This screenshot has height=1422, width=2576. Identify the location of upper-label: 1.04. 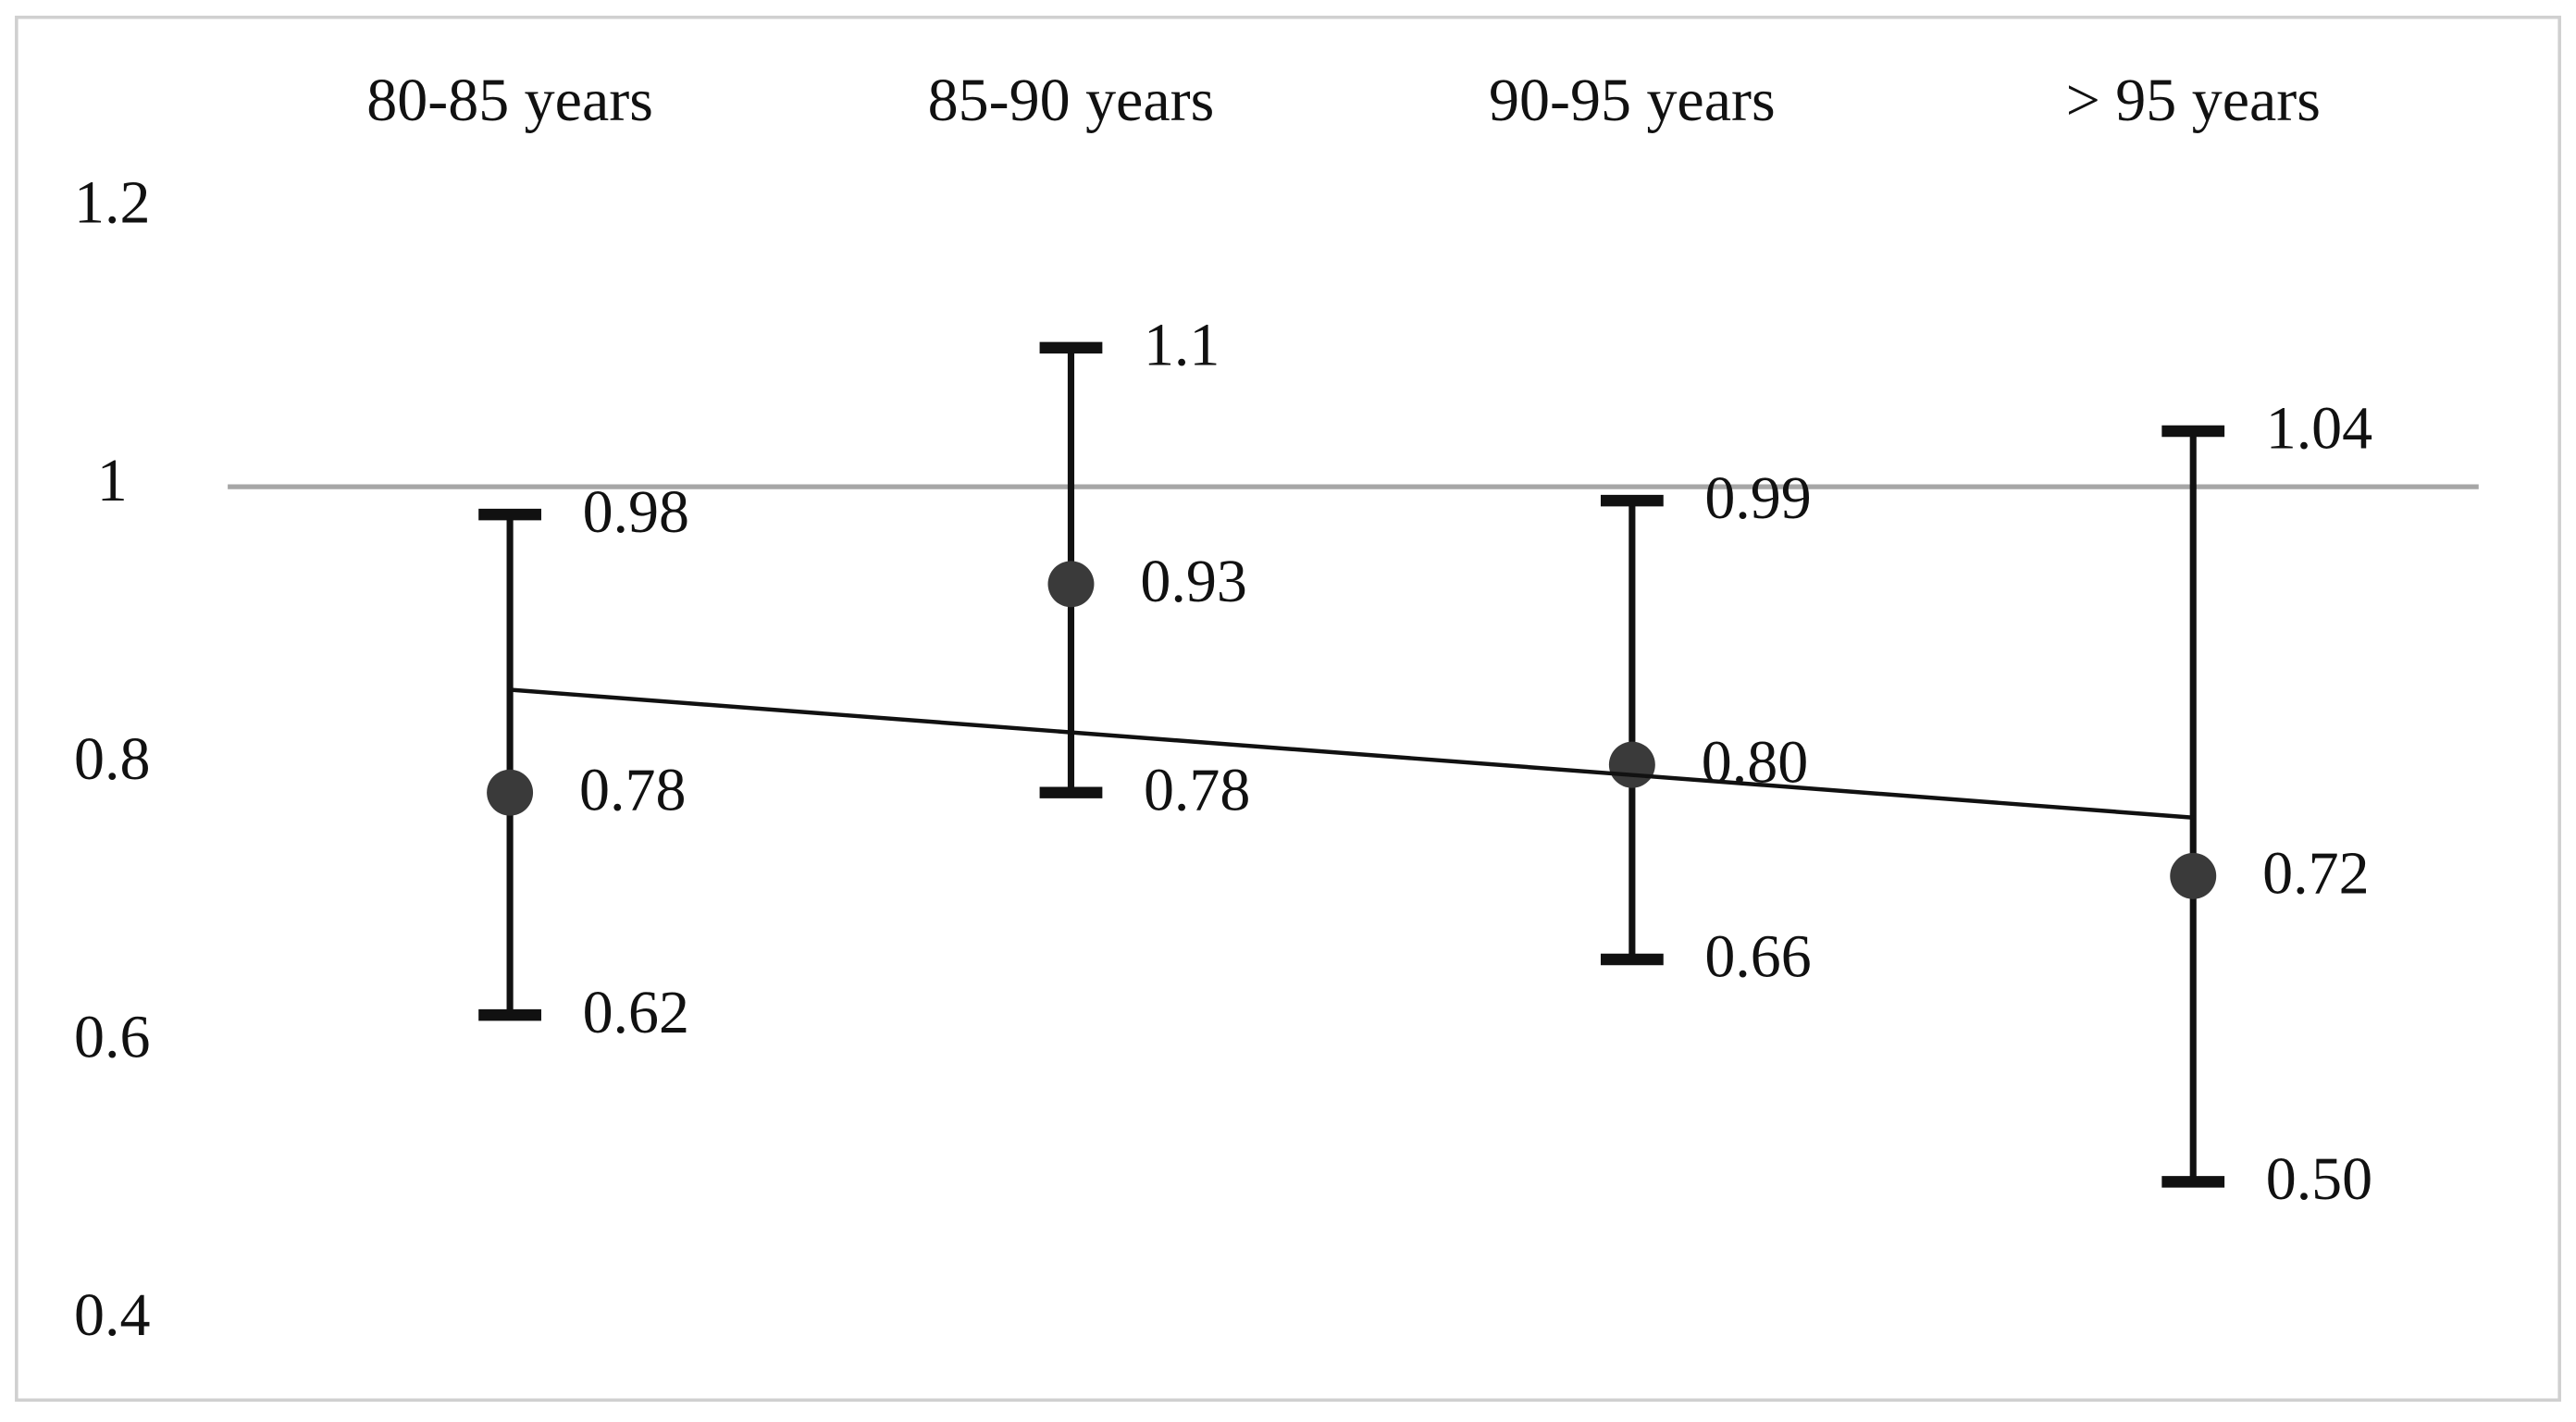
(2319, 429).